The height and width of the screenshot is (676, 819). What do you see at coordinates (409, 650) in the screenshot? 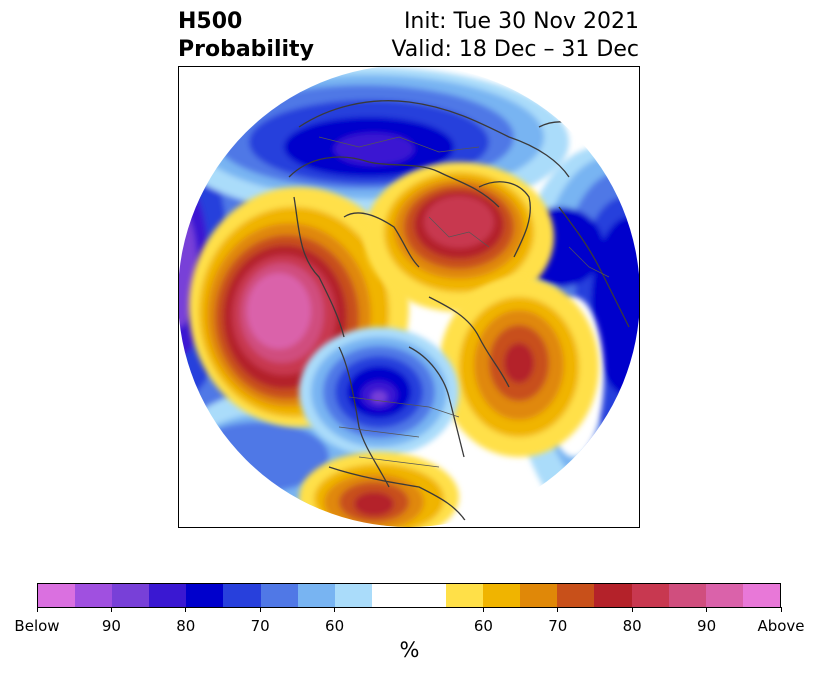
I see `colorbar-unit: %` at bounding box center [409, 650].